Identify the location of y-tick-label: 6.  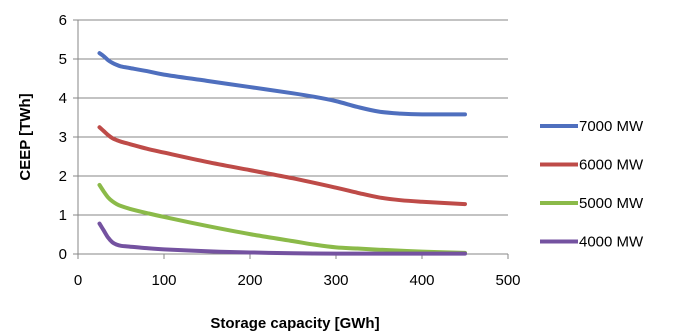
(63, 20).